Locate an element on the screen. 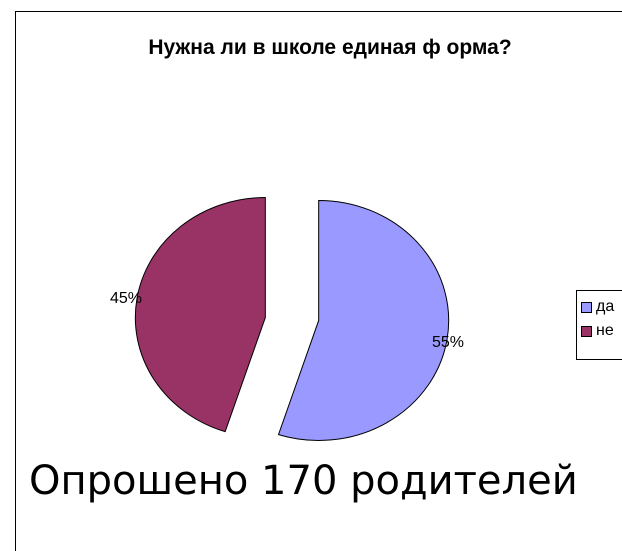 This screenshot has height=551, width=622. legend-item-ne: не is located at coordinates (597, 331).